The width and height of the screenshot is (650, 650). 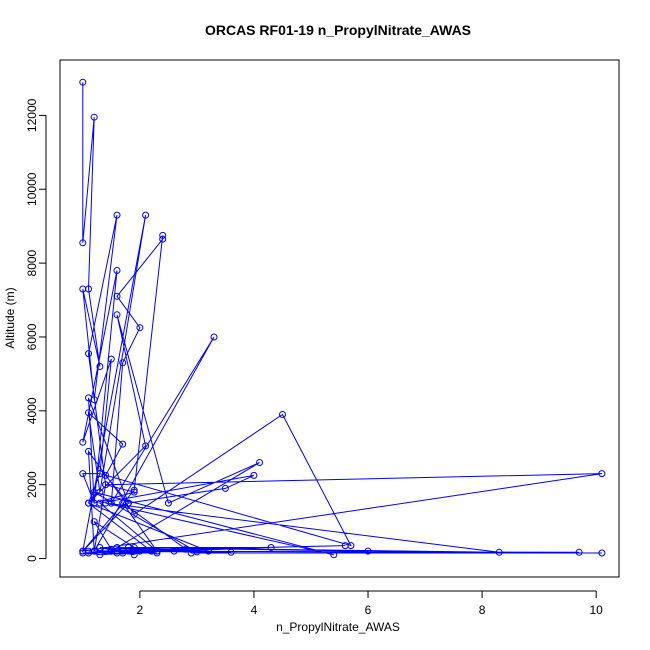 I want to click on y-axis: 0 2000 4000 6000 8000 10000 12000, so click(x=36, y=330).